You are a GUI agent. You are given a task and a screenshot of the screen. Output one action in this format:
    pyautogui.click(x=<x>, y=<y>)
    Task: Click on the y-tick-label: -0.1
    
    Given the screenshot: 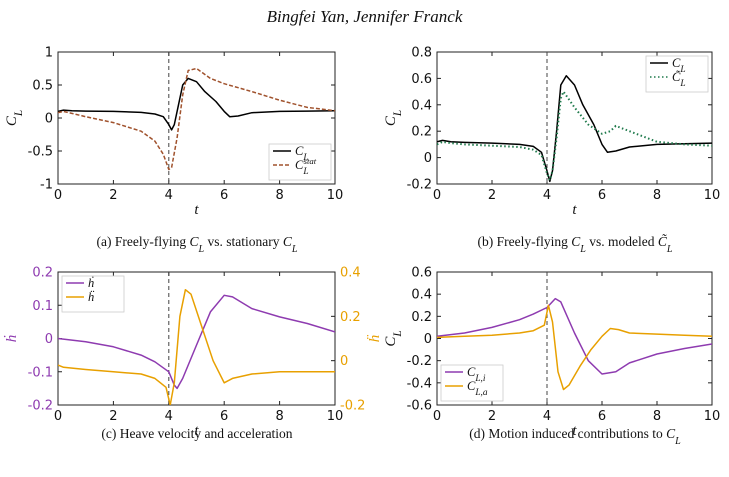 What is the action you would take?
    pyautogui.click(x=40, y=372)
    